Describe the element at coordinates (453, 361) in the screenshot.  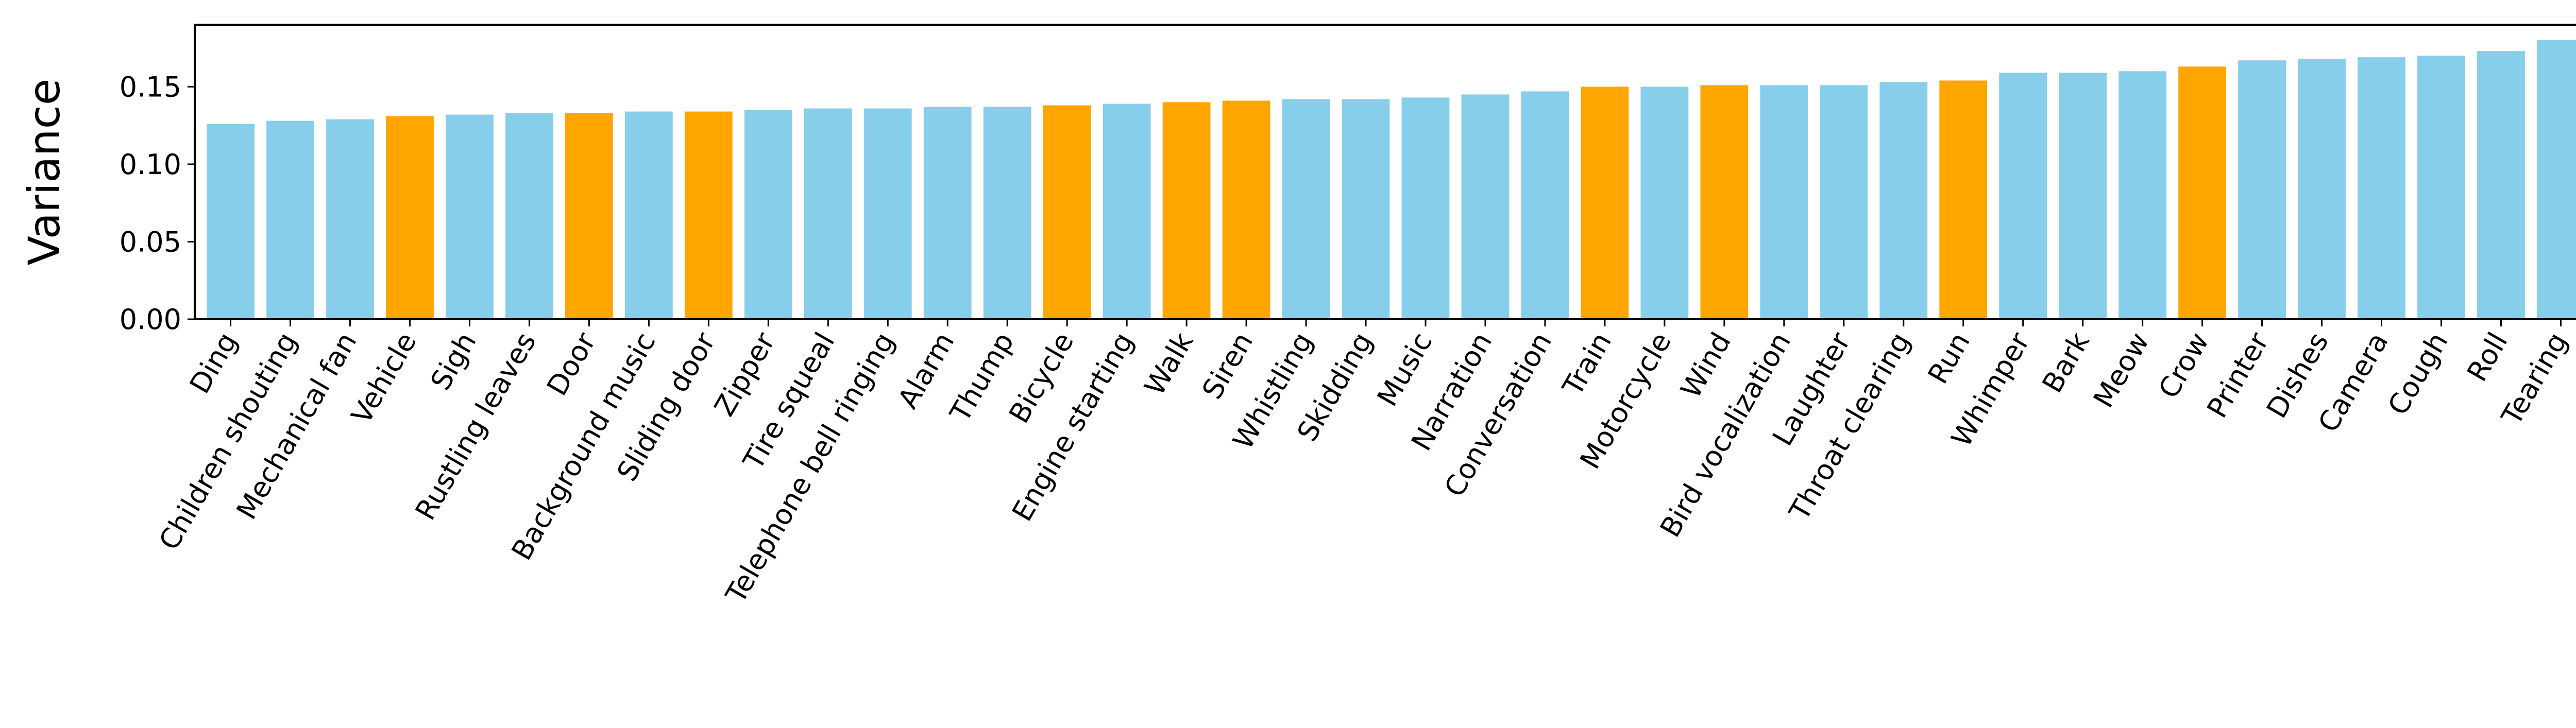
I see `x-tick-label: Sigh` at that location.